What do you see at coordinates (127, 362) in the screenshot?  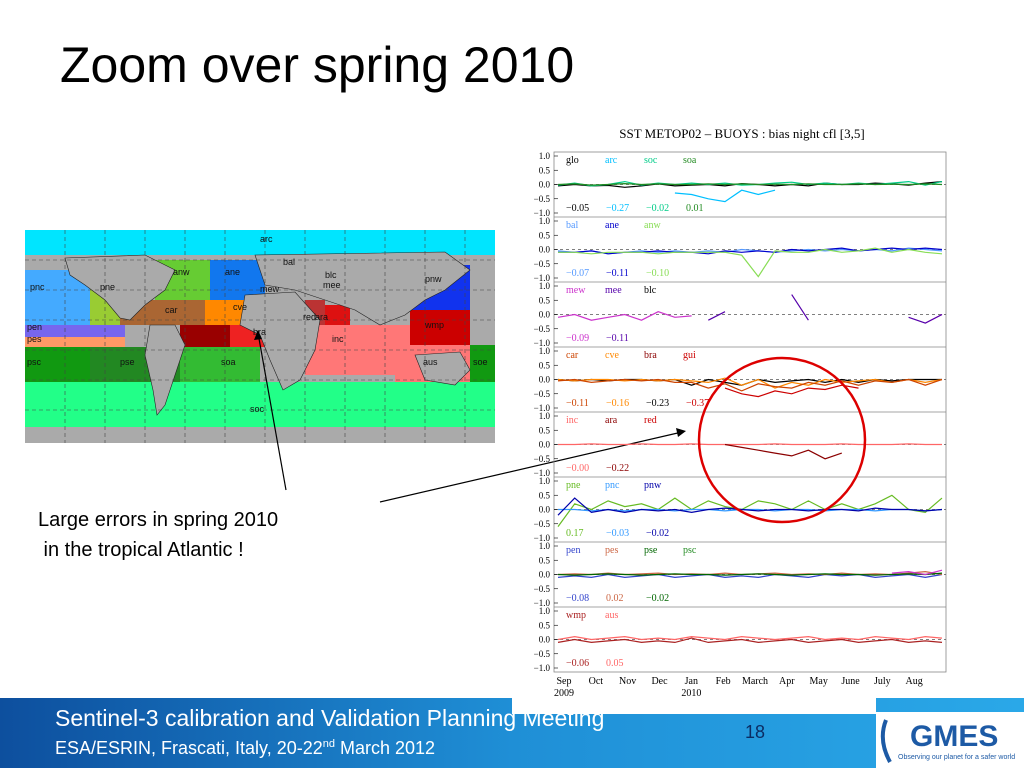 I see `map-label-pse: pse` at bounding box center [127, 362].